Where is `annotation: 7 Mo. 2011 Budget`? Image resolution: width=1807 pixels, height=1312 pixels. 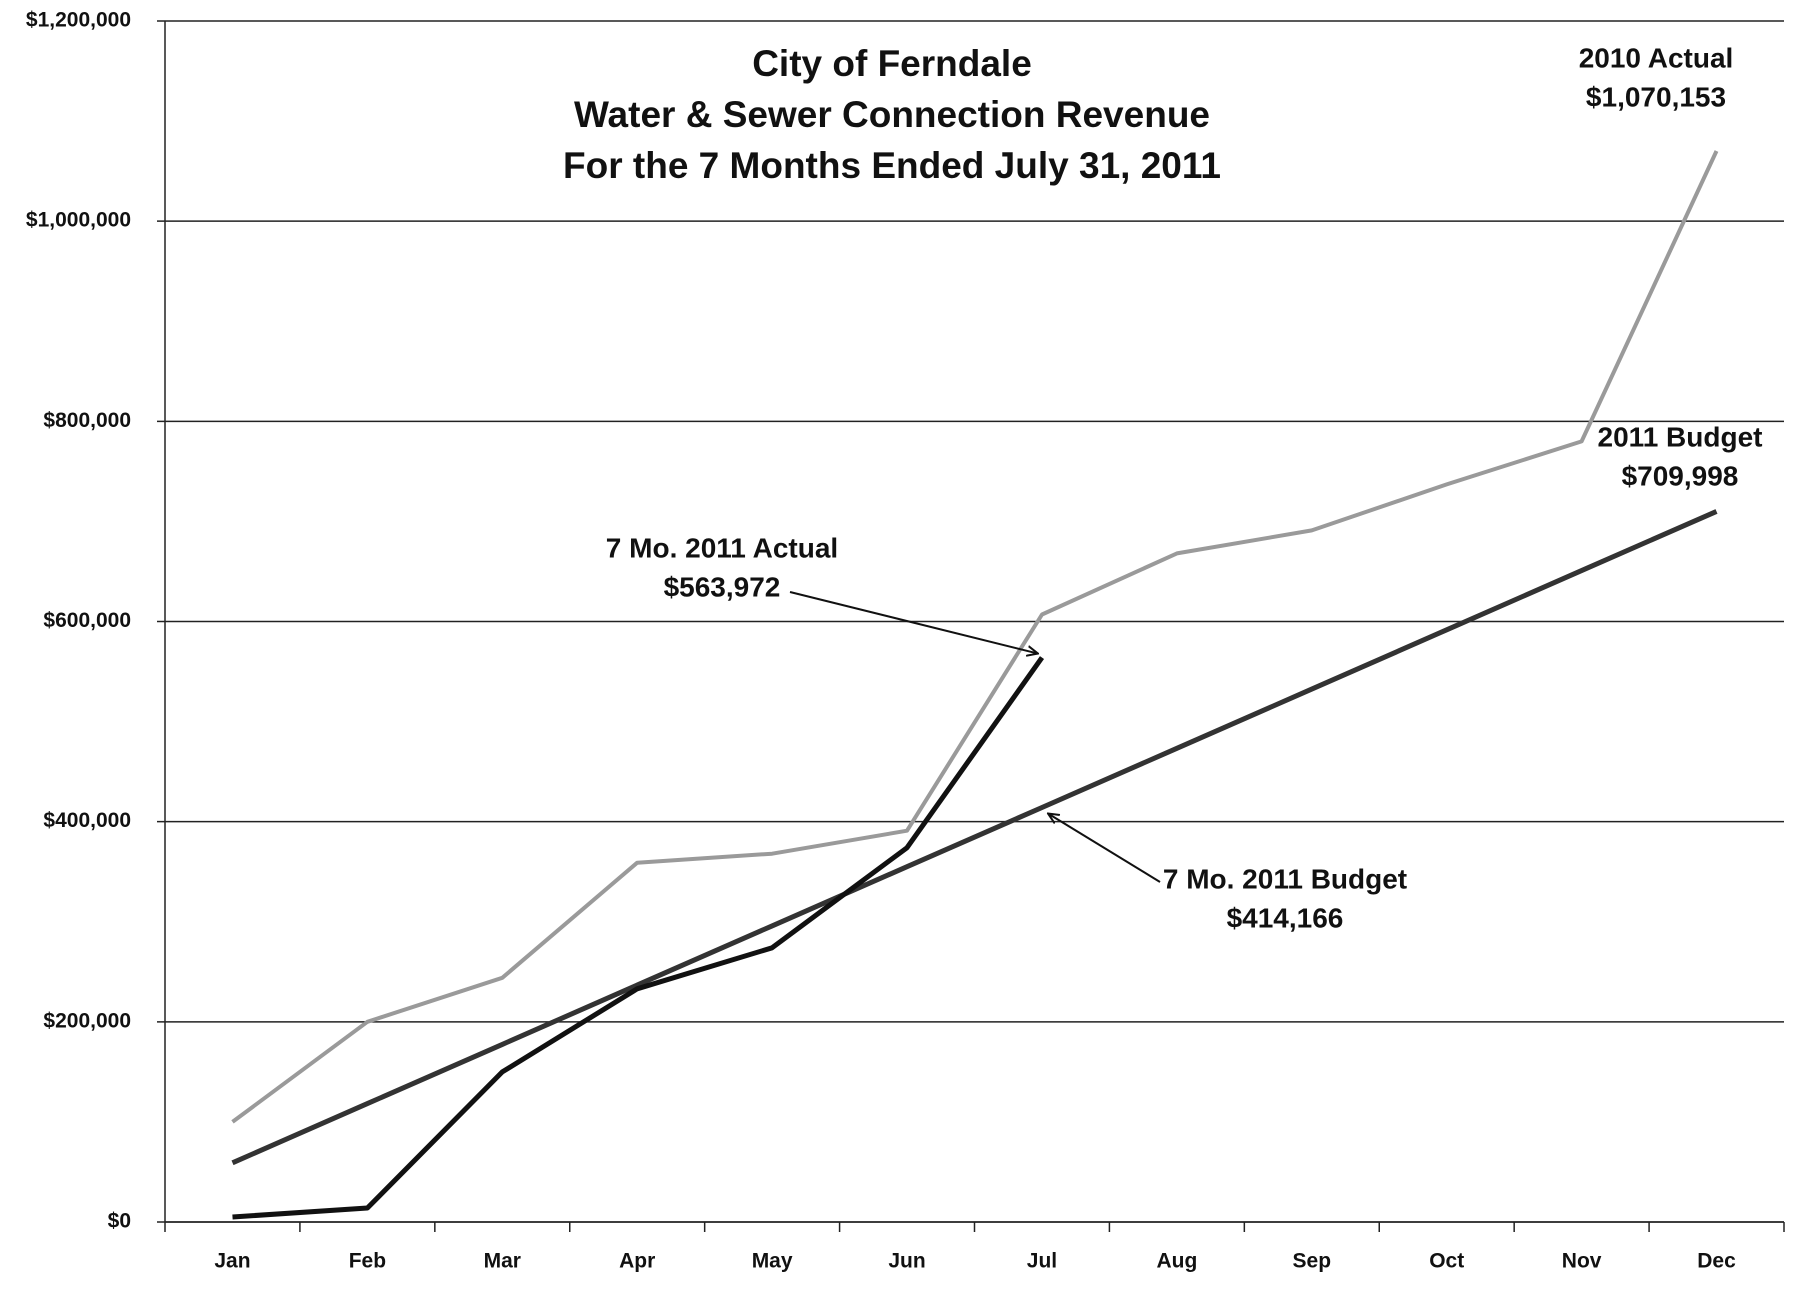
annotation: 7 Mo. 2011 Budget is located at coordinates (1285, 878).